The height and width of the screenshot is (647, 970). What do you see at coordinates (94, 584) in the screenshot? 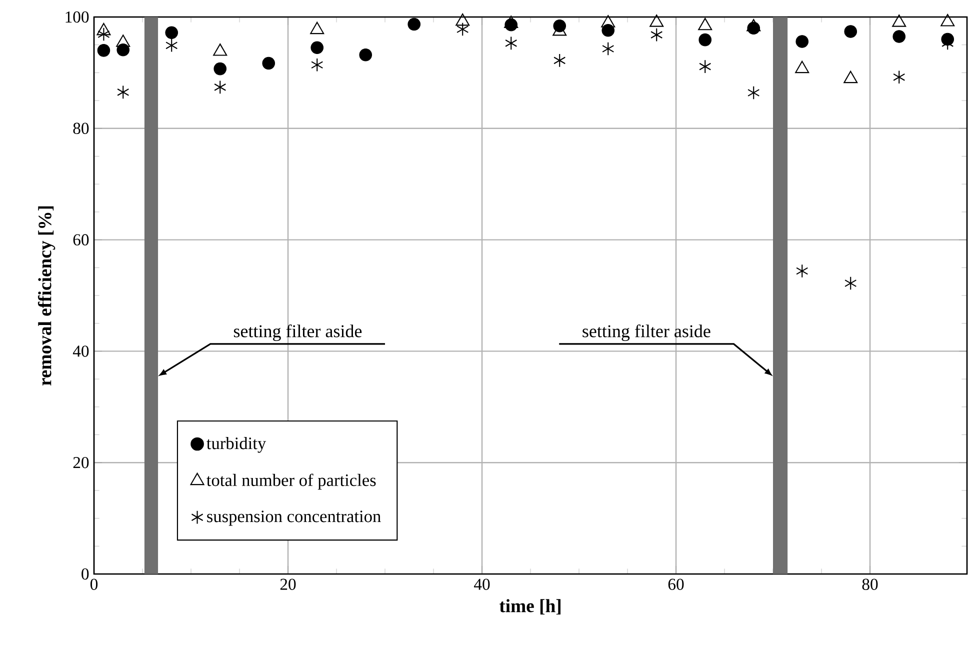
I see `x-tick-label: 0` at bounding box center [94, 584].